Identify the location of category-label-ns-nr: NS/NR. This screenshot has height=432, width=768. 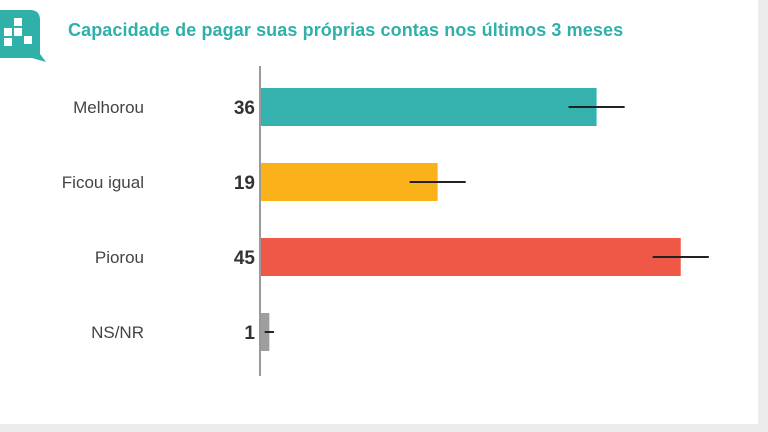
(117, 332).